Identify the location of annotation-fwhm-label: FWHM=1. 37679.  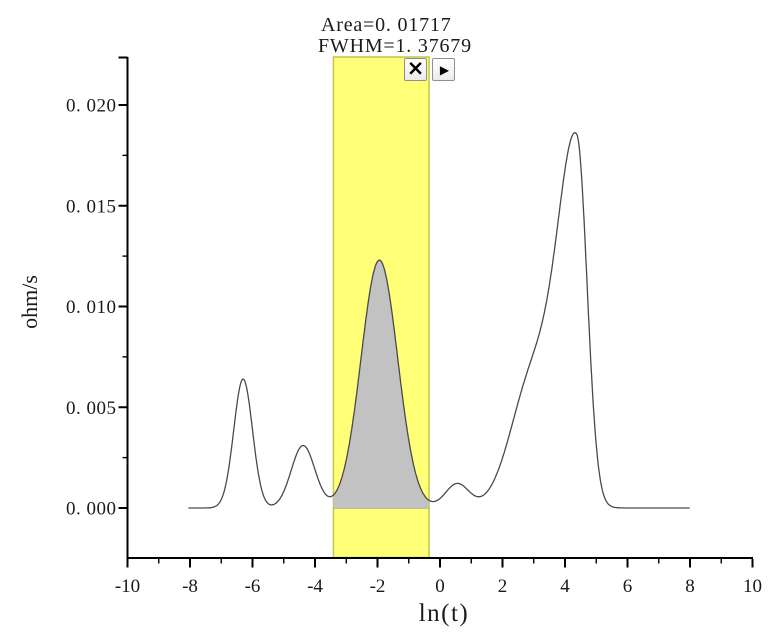
(395, 46).